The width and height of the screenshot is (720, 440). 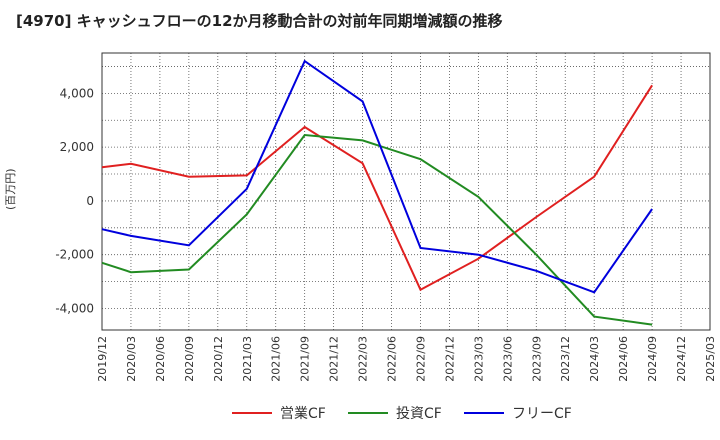 I want to click on x-tick-label: 2020/06, so click(x=160, y=359).